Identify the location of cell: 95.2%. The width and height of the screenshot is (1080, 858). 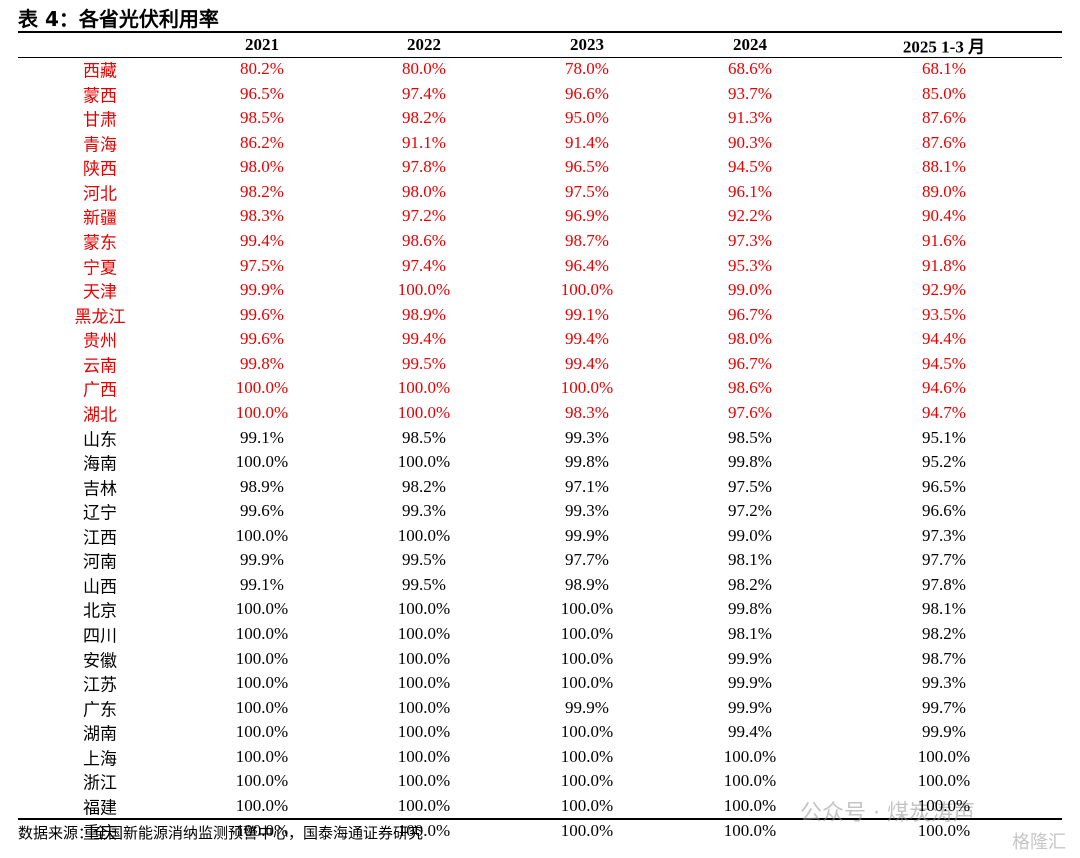
(944, 462).